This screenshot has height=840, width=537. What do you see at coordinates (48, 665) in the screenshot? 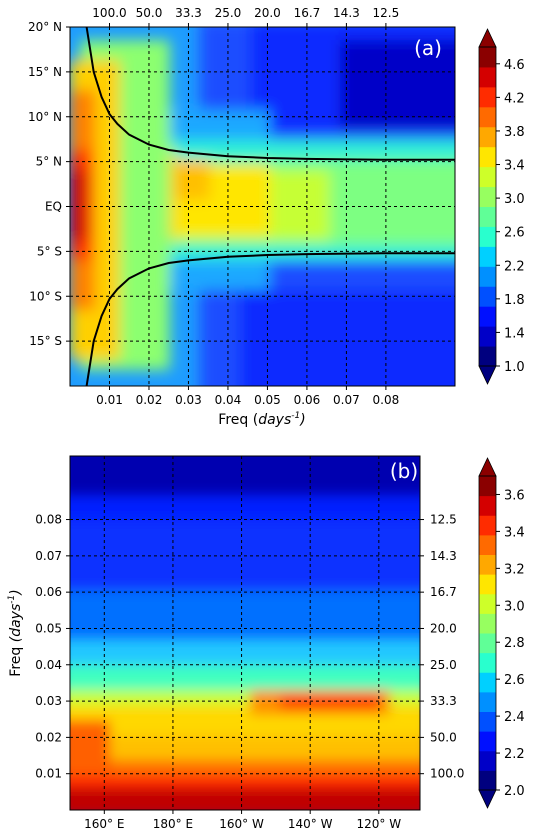
I see `y-tick-label: 0.04` at bounding box center [48, 665].